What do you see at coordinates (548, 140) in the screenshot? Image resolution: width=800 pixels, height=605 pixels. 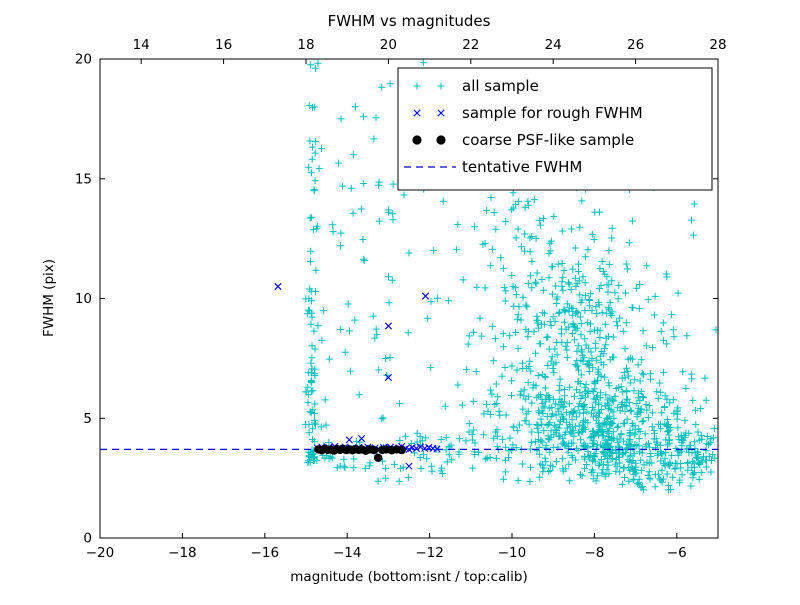 I see `legend-label-coarse-psf: coarse PSF-like sample` at bounding box center [548, 140].